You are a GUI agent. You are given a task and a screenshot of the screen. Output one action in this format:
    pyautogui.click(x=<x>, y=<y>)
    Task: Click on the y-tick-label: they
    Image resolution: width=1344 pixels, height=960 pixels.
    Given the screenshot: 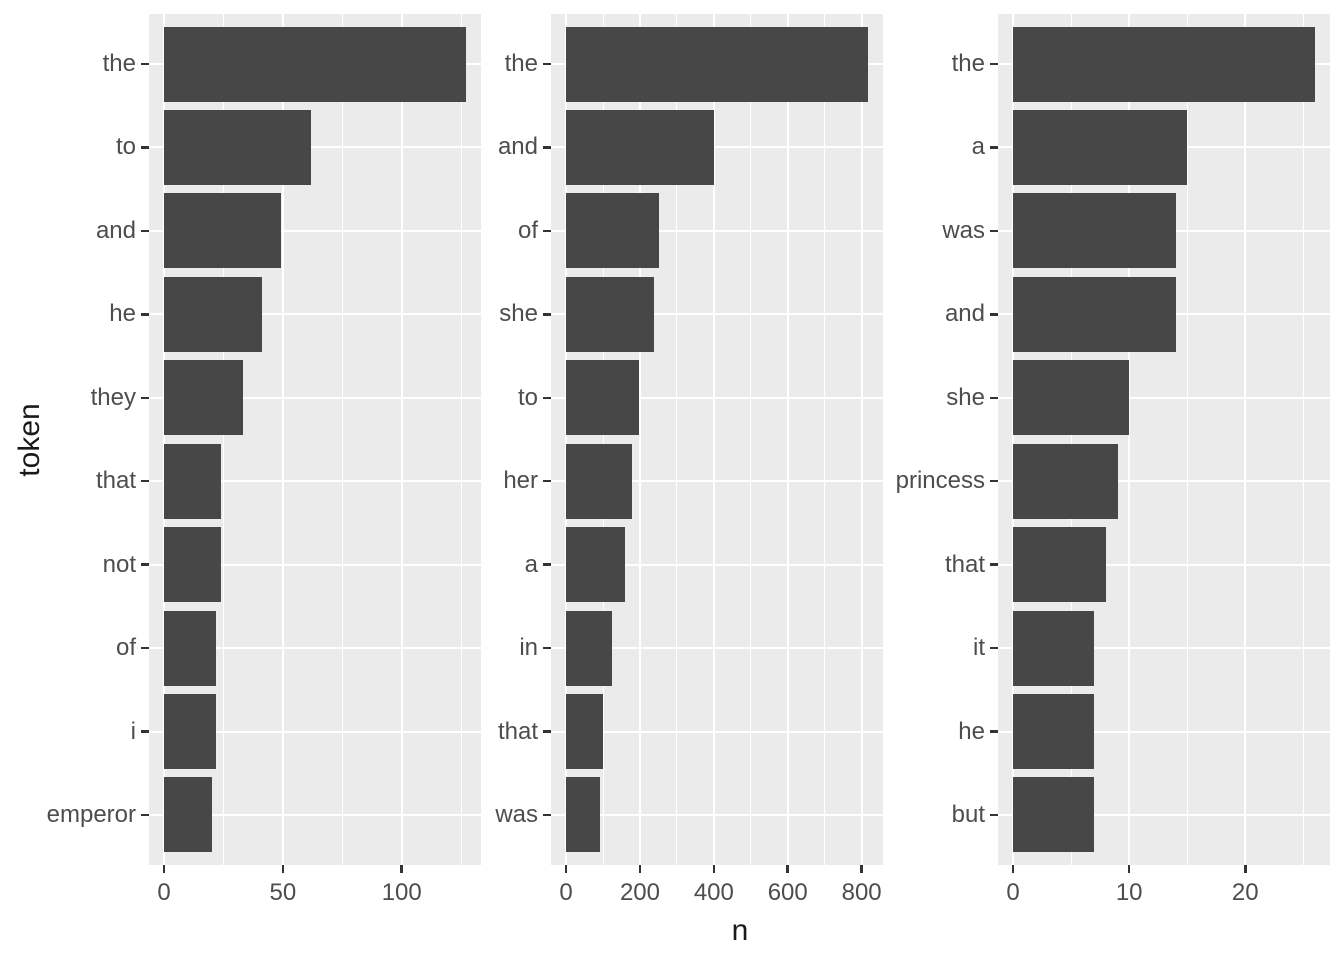 What is the action you would take?
    pyautogui.click(x=113, y=397)
    